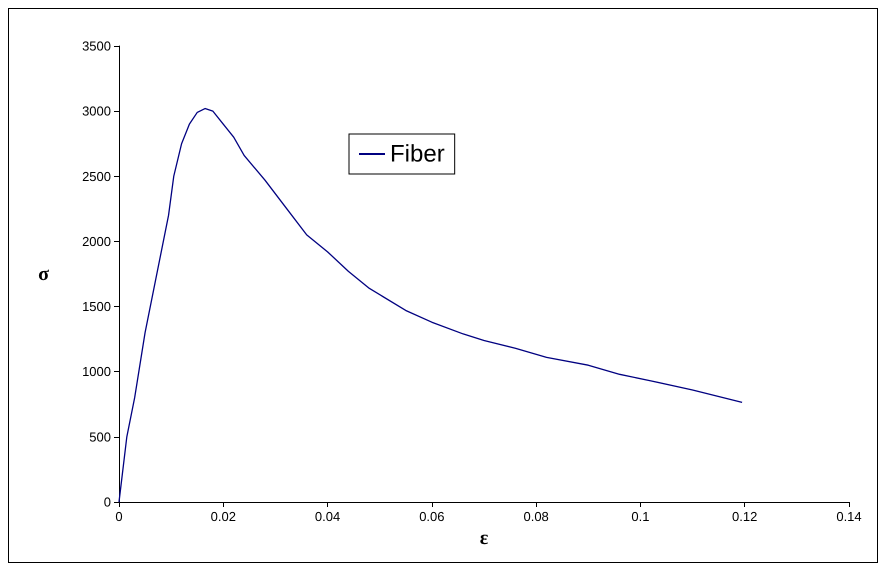 The width and height of the screenshot is (888, 571). Describe the element at coordinates (96, 176) in the screenshot. I see `y-tick-label: 2500` at that location.